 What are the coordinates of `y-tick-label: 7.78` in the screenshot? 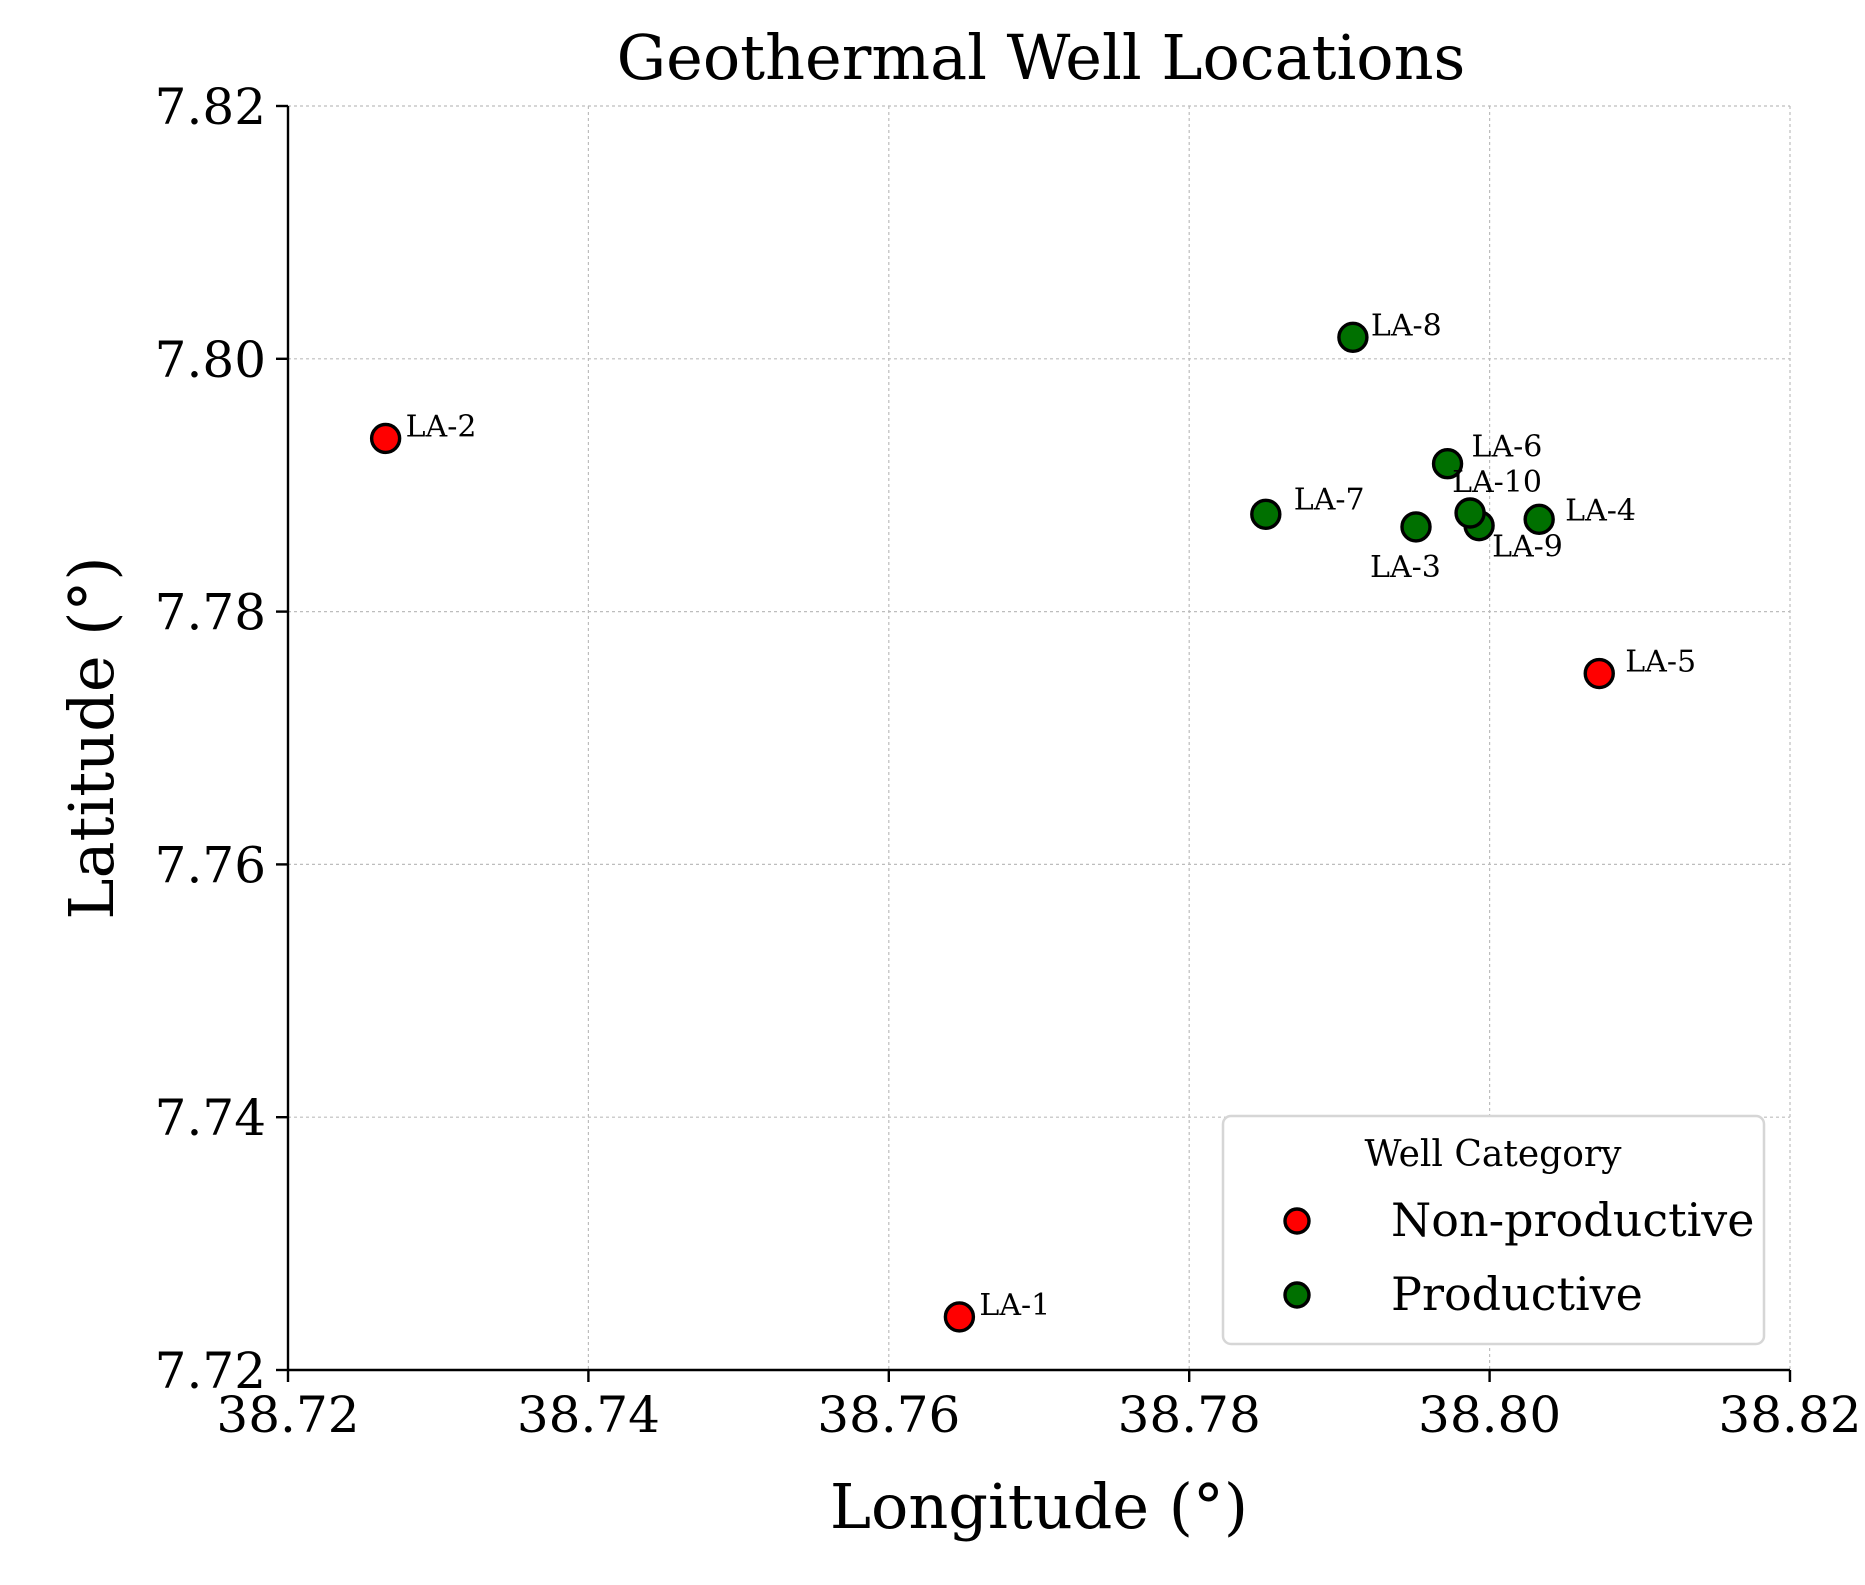 It's located at (210, 613).